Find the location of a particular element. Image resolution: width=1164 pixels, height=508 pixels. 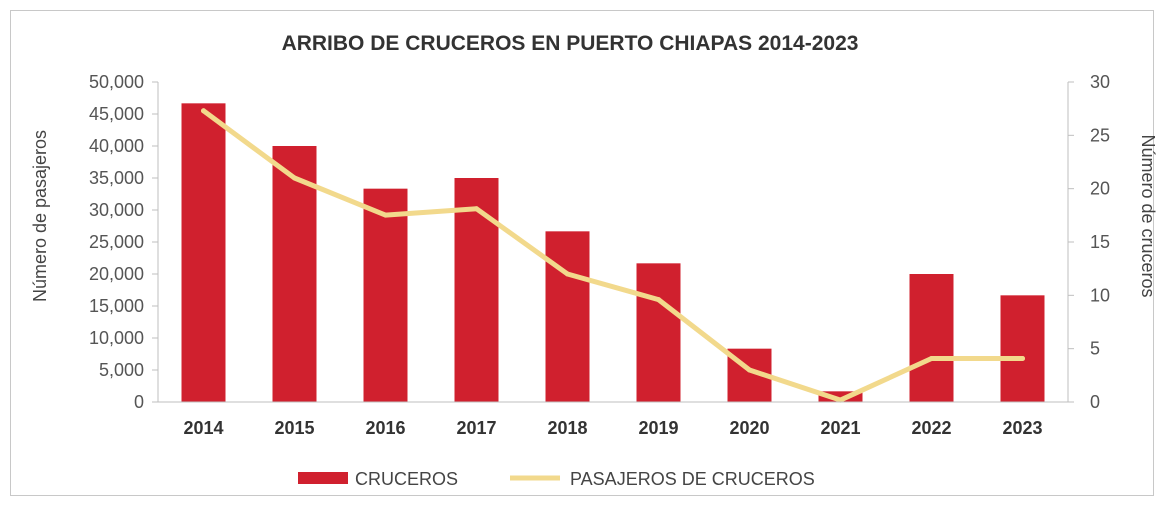

left-tick-label: 35,000 is located at coordinates (116, 178).